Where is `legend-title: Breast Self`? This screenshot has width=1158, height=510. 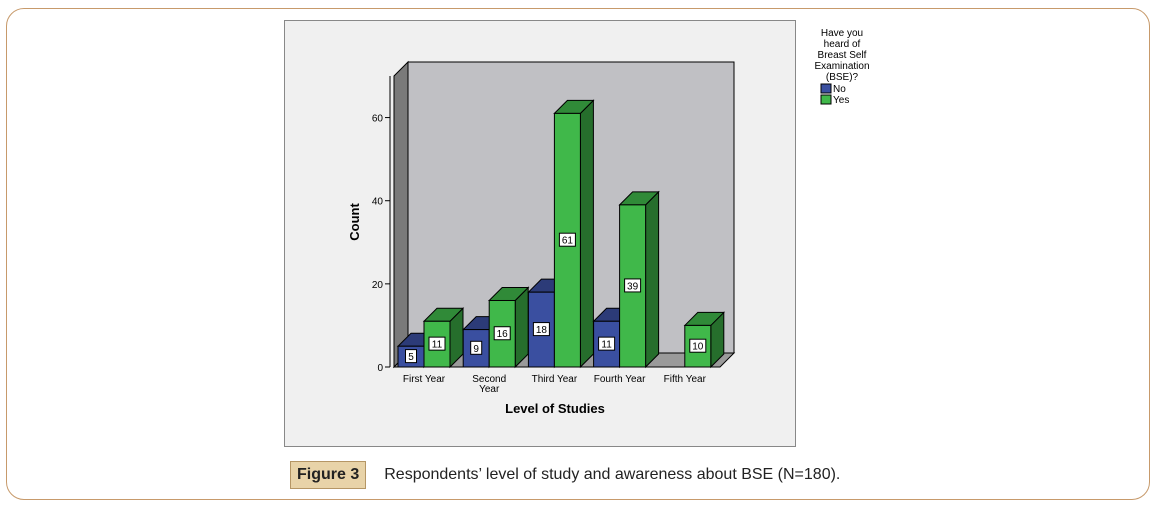
legend-title: Breast Self is located at coordinates (842, 55).